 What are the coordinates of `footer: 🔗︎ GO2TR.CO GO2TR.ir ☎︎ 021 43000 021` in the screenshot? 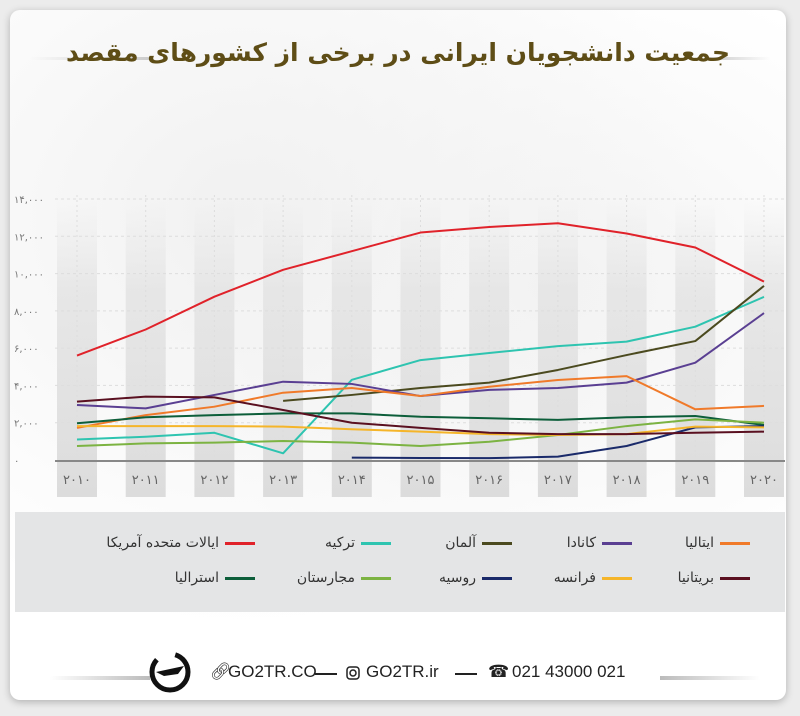 It's located at (398, 672).